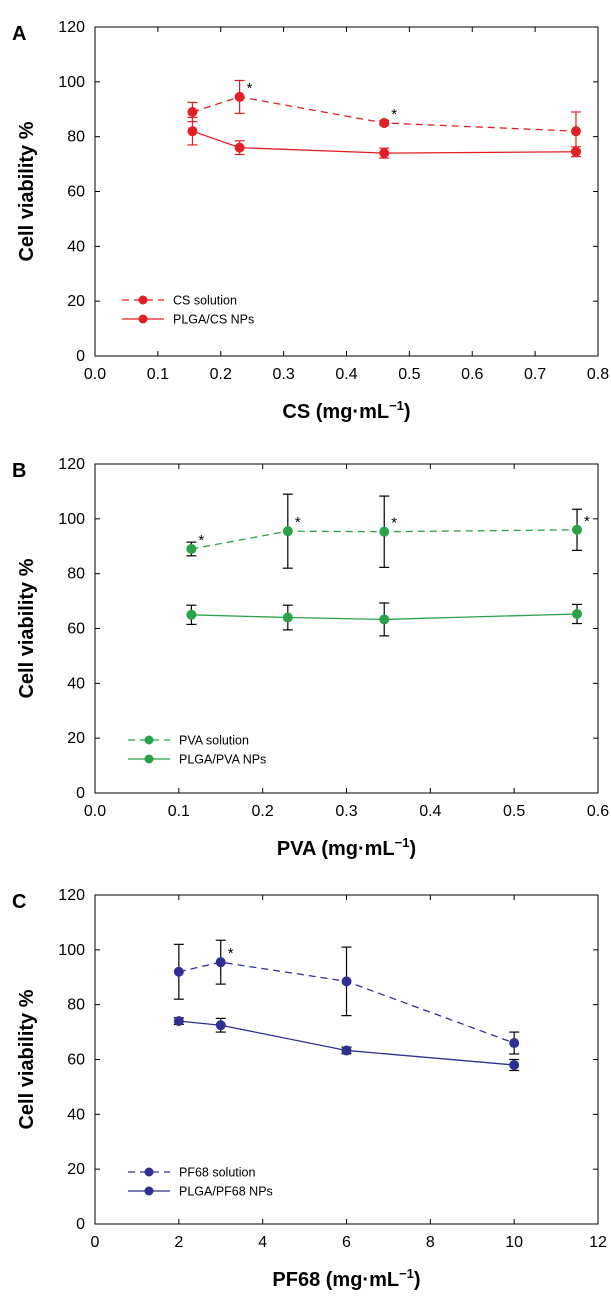 This screenshot has width=611, height=1298. Describe the element at coordinates (217, 1173) in the screenshot. I see `legend-label: PF68 solution` at that location.